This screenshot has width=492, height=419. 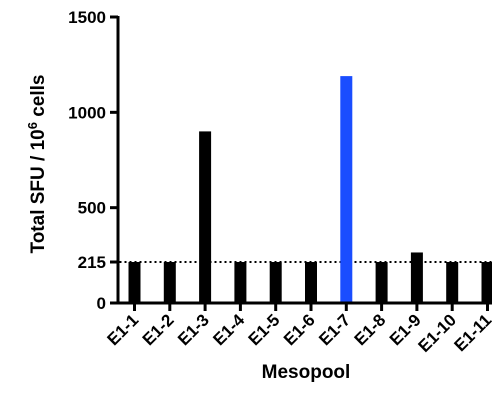 What do you see at coordinates (438, 333) in the screenshot?
I see `x-tick-label: E1-10` at bounding box center [438, 333].